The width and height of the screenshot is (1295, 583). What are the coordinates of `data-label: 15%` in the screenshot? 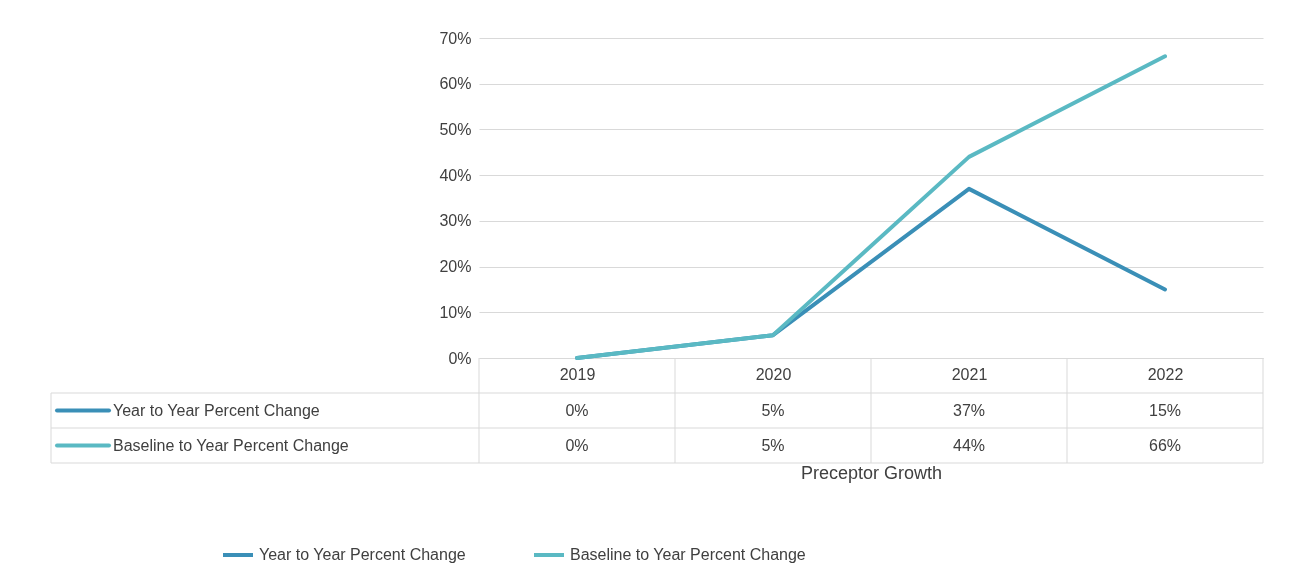 It's located at (1165, 410).